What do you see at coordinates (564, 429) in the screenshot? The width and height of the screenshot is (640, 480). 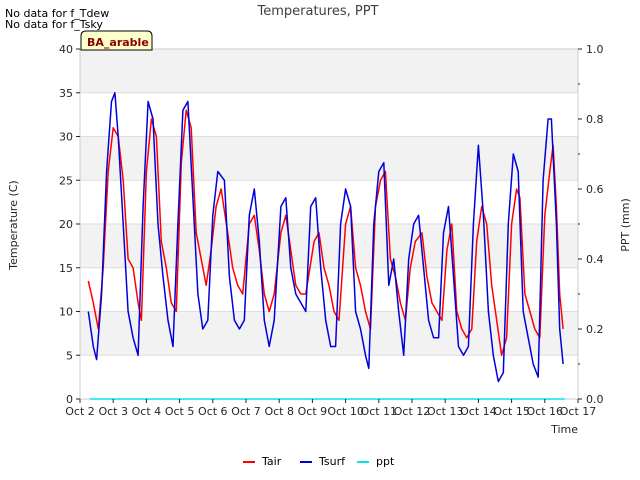 I see `x-axis-label: Time` at bounding box center [564, 429].